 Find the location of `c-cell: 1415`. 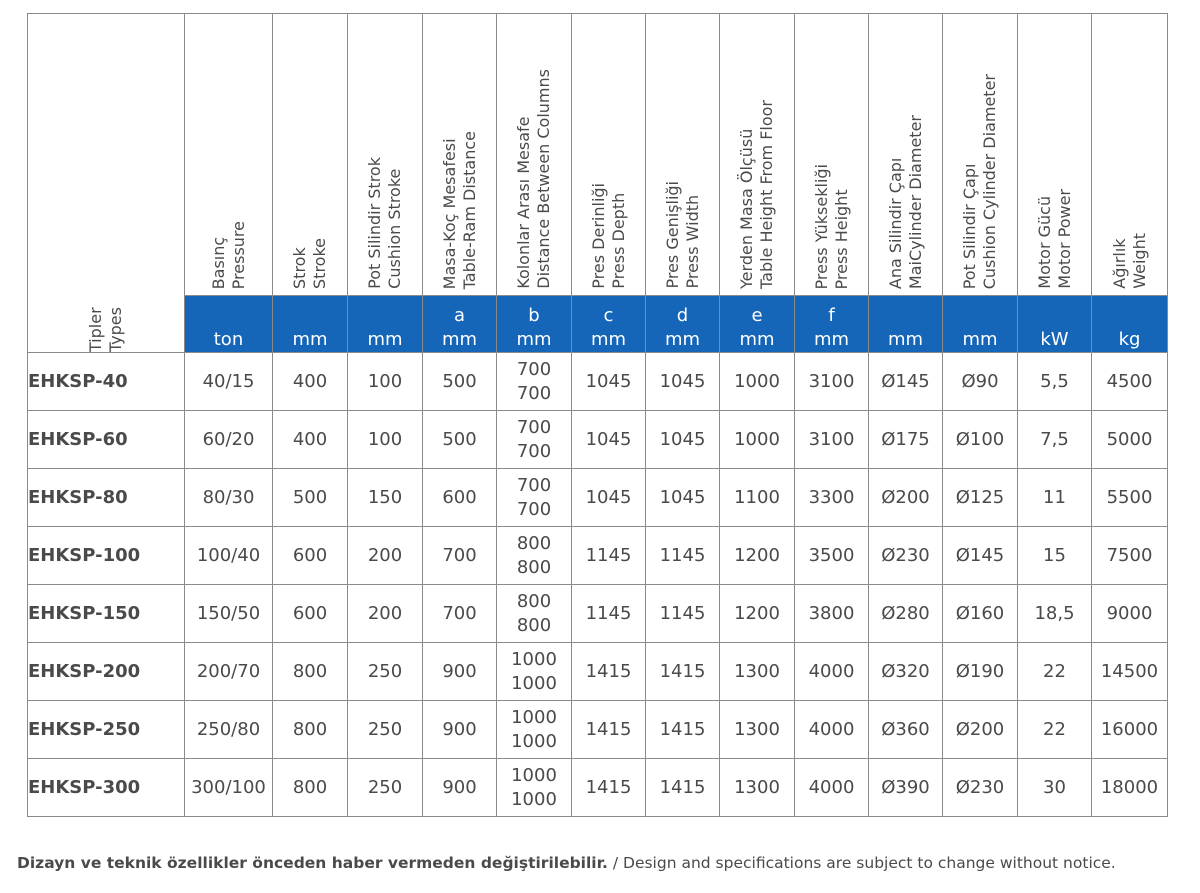

c-cell: 1415 is located at coordinates (608, 671).